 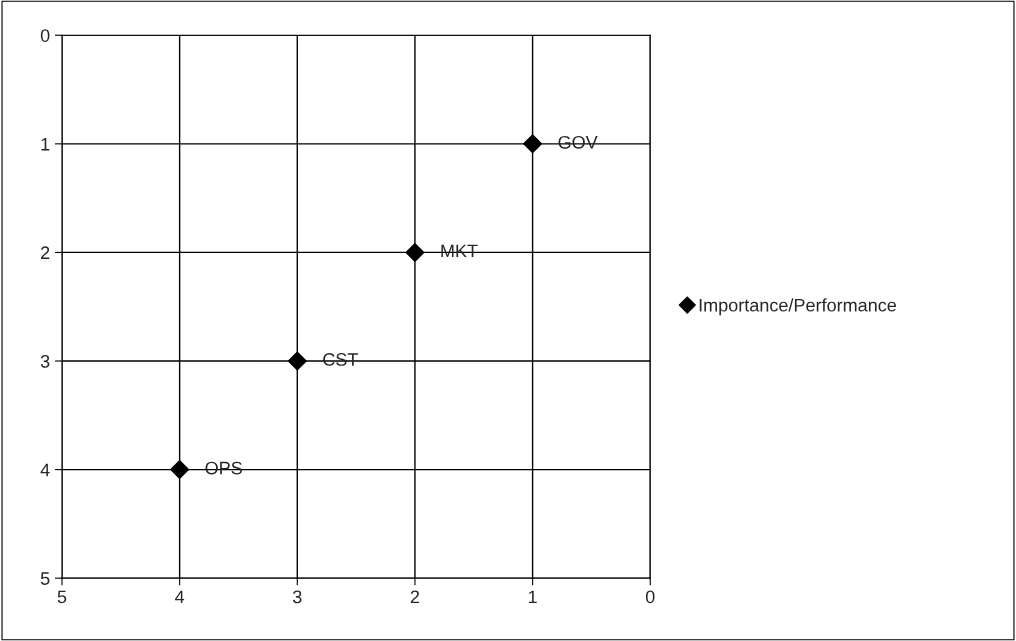 What do you see at coordinates (798, 307) in the screenshot?
I see `legend-label: Importance/Performance` at bounding box center [798, 307].